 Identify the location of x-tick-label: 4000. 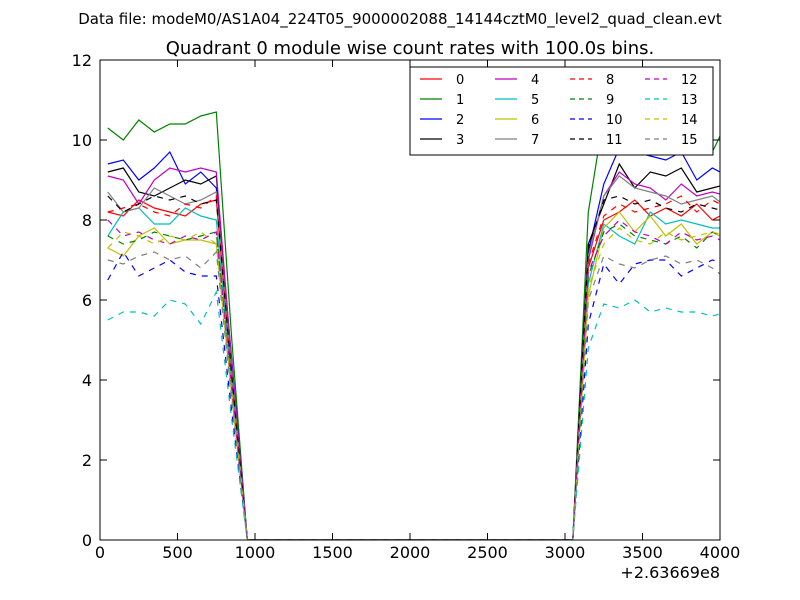
(720, 552).